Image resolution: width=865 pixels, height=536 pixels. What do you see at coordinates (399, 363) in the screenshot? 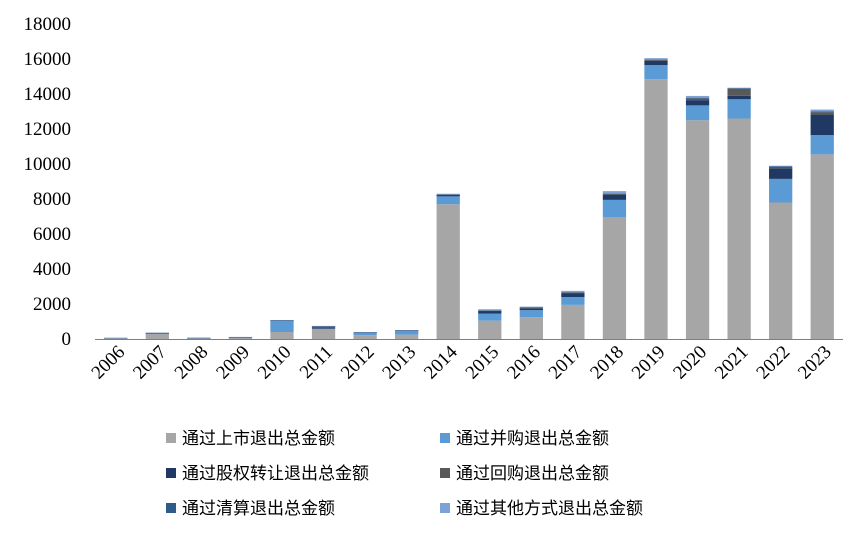
I see `x-tick-label: 2013` at bounding box center [399, 363].